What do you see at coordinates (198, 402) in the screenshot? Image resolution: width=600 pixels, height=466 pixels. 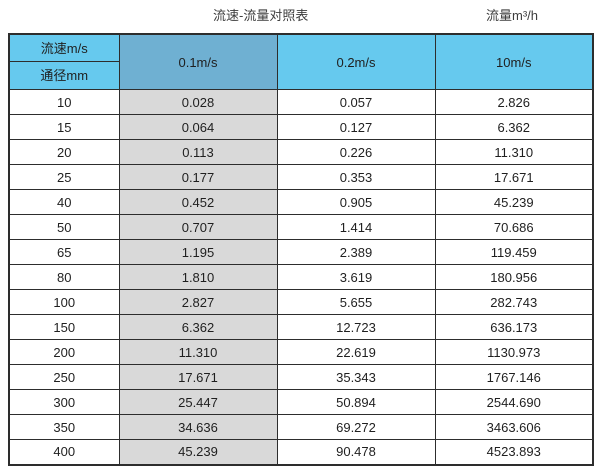 I see `value-cell: 25.447` at bounding box center [198, 402].